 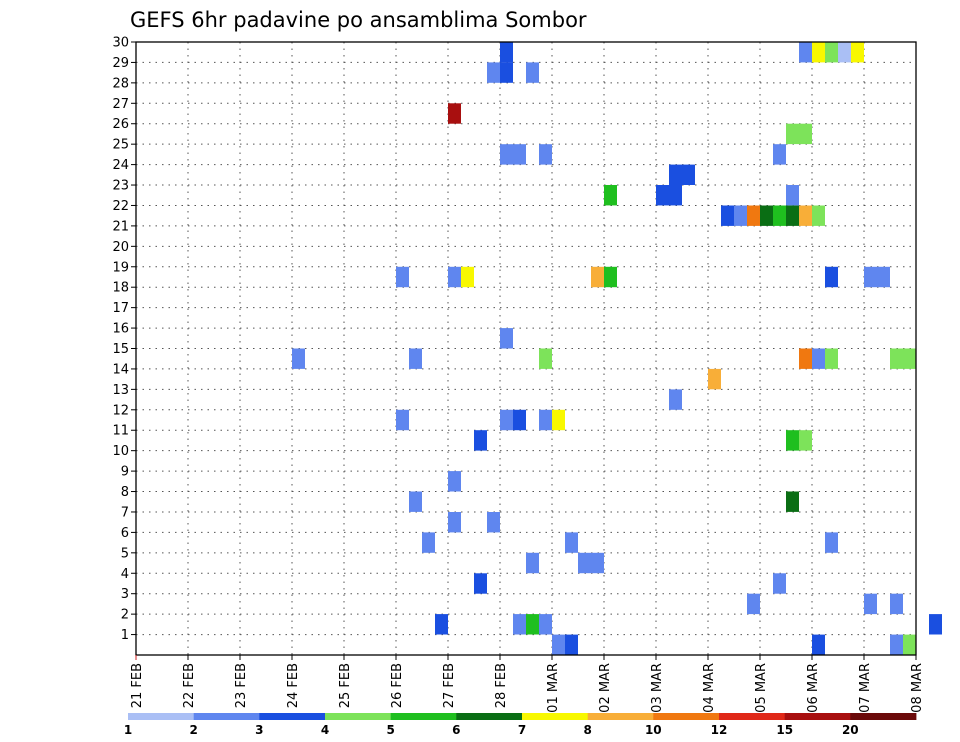 What do you see at coordinates (120, 288) in the screenshot?
I see `y-tick-label: 18` at bounding box center [120, 288].